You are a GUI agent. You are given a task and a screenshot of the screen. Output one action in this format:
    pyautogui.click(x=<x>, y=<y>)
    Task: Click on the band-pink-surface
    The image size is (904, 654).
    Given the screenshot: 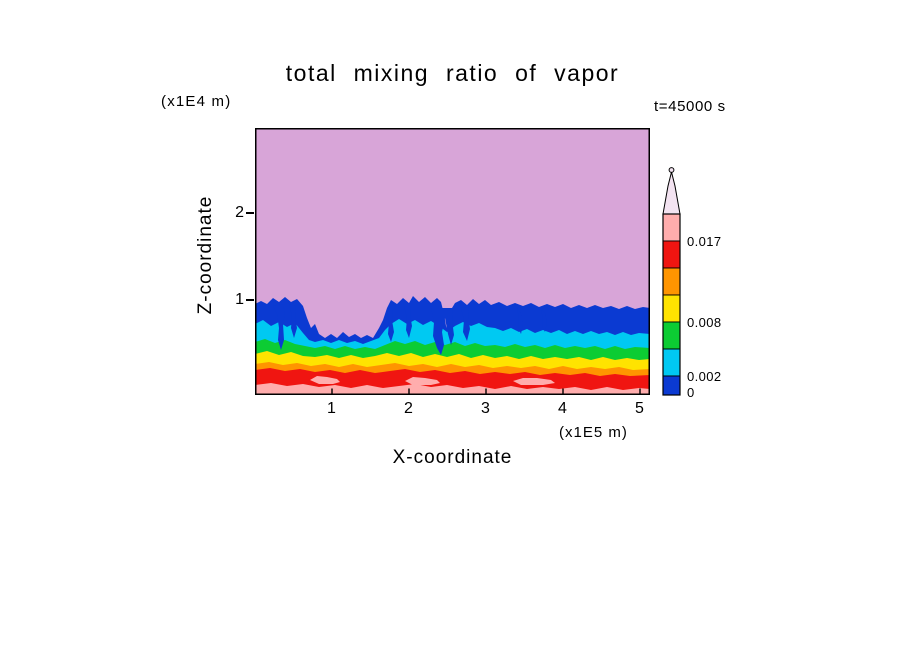 What is the action you would take?
    pyautogui.click(x=452, y=389)
    